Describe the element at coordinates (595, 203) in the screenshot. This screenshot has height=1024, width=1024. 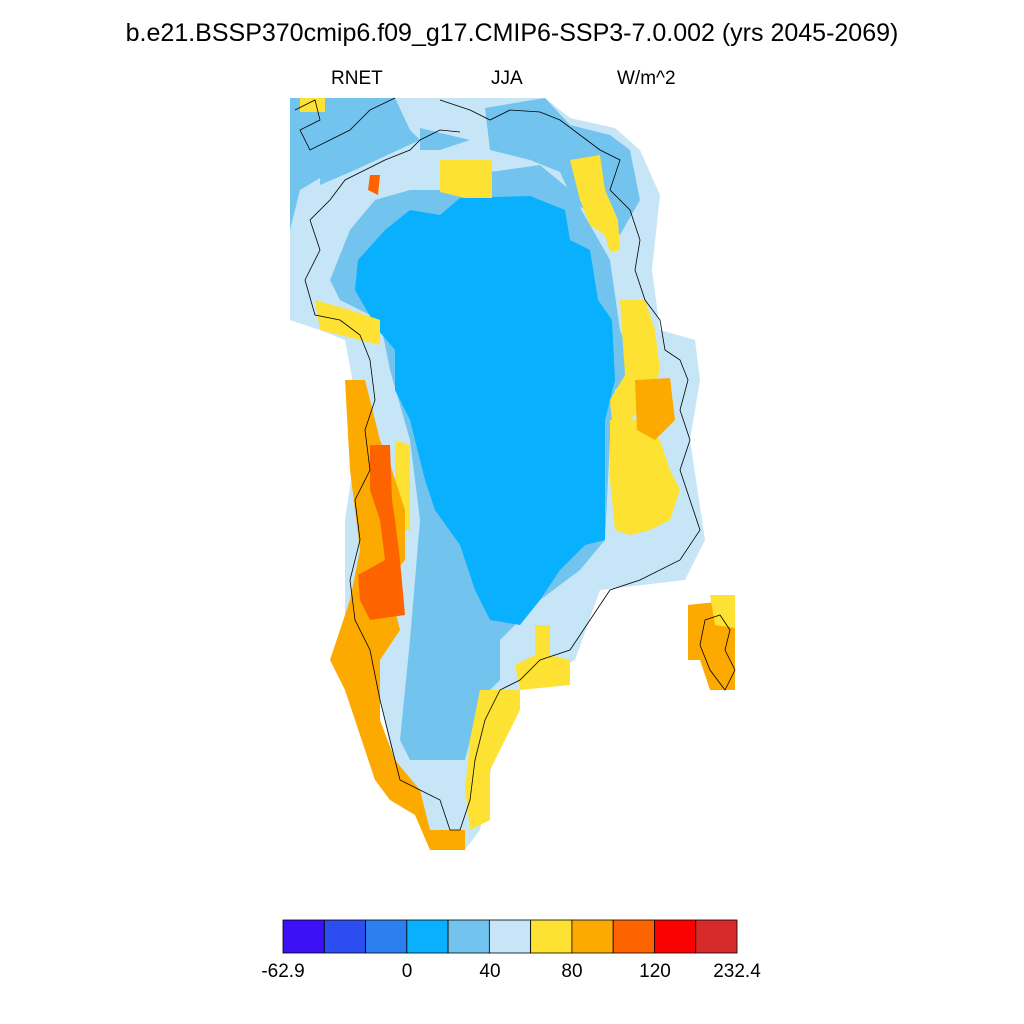
I see `yellow-zone-ne` at that location.